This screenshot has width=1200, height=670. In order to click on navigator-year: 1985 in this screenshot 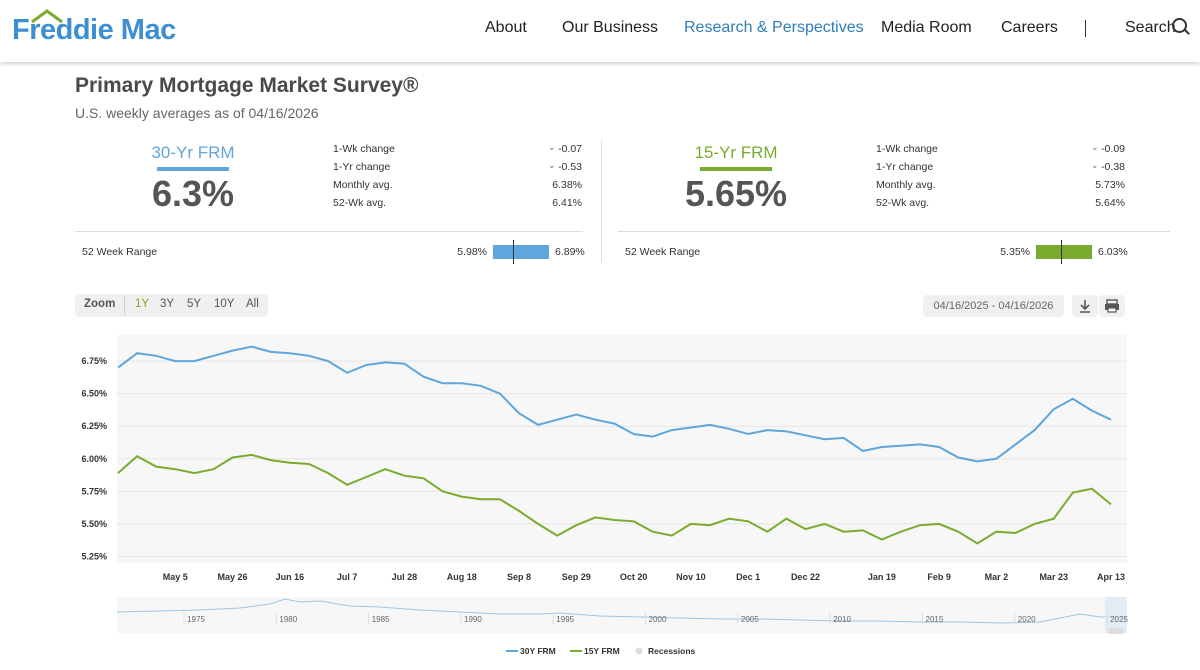, I will do `click(381, 619)`.